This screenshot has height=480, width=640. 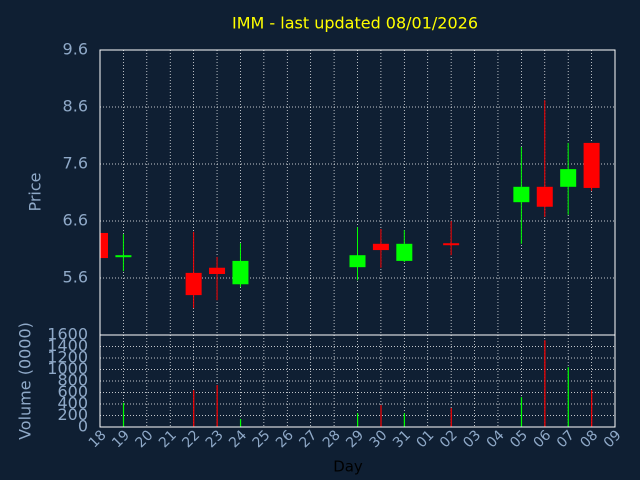 What do you see at coordinates (75, 163) in the screenshot?
I see `y-tick-label: 7.6` at bounding box center [75, 163].